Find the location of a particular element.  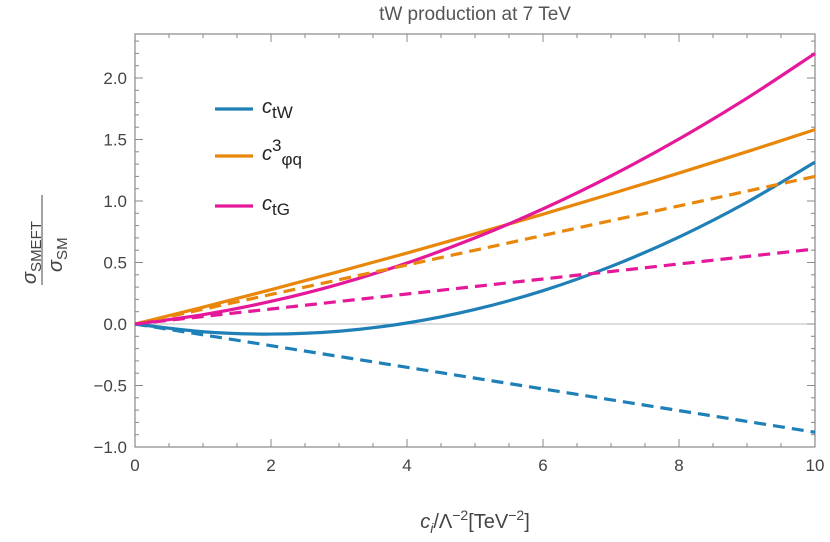

y-tick-label: 1.5 is located at coordinates (115, 140).